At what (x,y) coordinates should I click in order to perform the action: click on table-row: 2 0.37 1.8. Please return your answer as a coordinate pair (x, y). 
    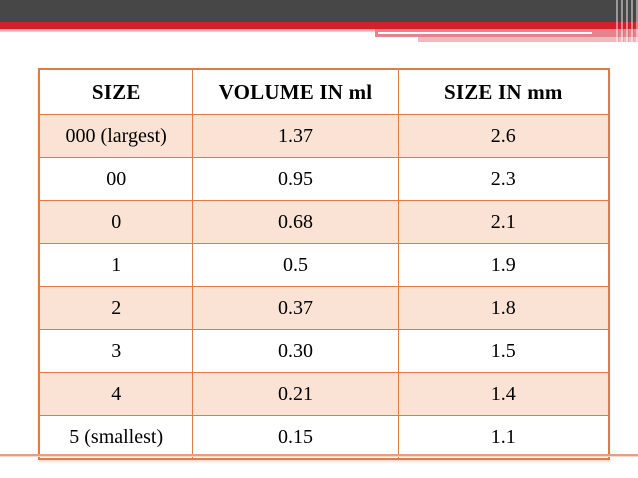
    Looking at the image, I should click on (324, 308).